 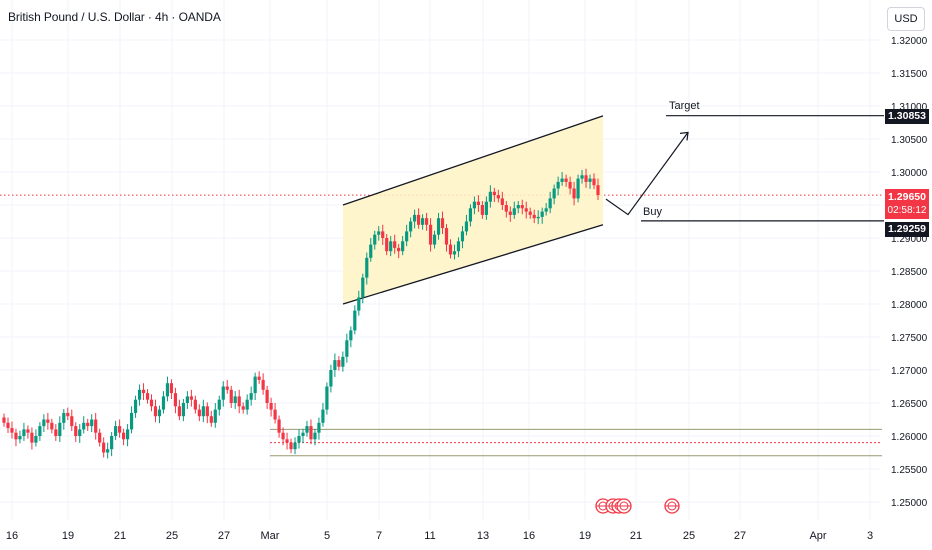 I want to click on x-tick-label: 11, so click(x=429, y=536).